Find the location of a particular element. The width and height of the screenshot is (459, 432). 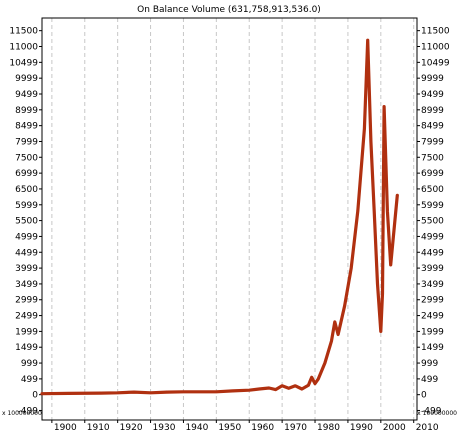

y-tick-label-left: 4999 is located at coordinates (26, 237).